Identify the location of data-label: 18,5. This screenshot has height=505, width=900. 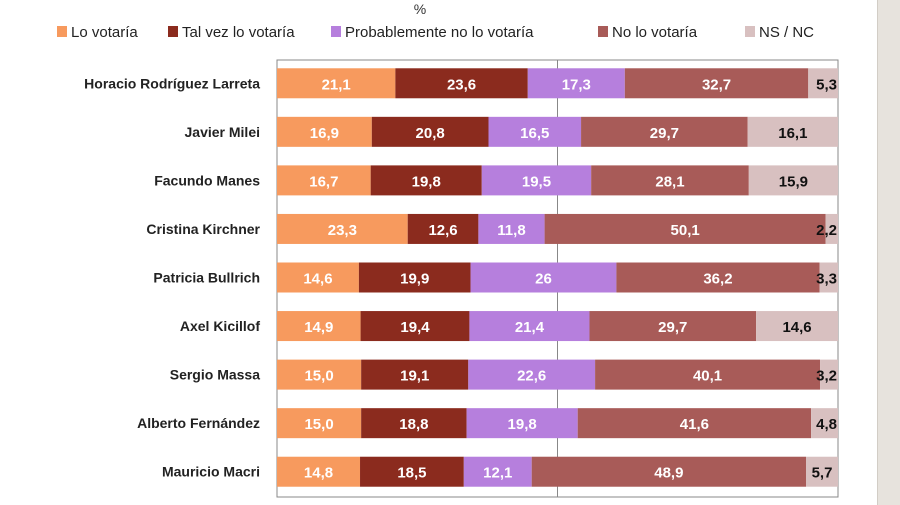
(411, 473).